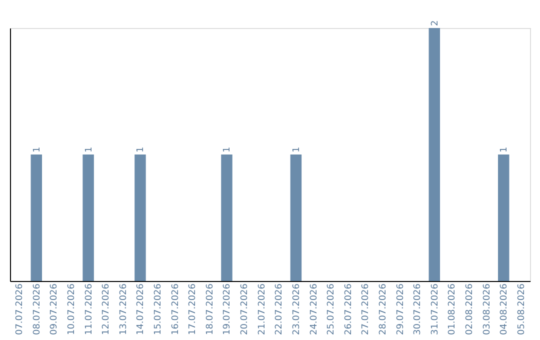 This screenshot has height=340, width=540. Describe the element at coordinates (89, 309) in the screenshot. I see `x-tick-label: 11.07.2026` at that location.